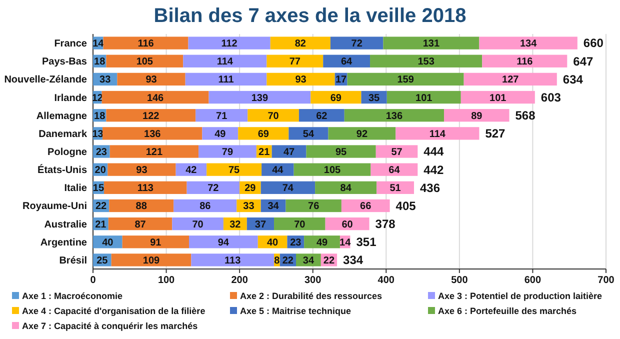 This screenshot has height=339, width=620. Describe the element at coordinates (573, 79) in the screenshot. I see `total-label: 634` at that location.